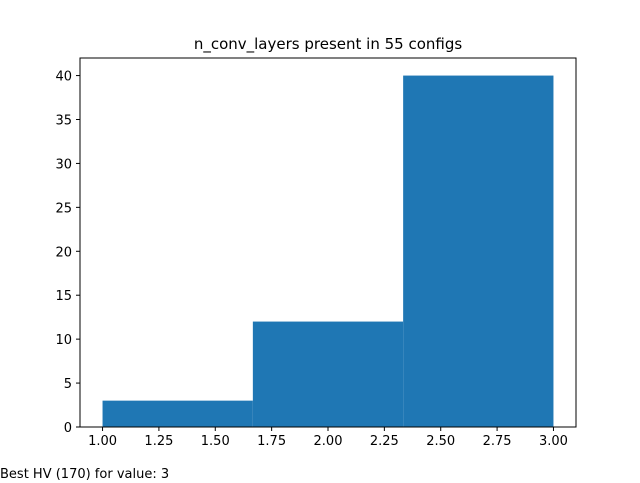 The image size is (640, 483). I want to click on x-tick-label: 2.75, so click(497, 441).